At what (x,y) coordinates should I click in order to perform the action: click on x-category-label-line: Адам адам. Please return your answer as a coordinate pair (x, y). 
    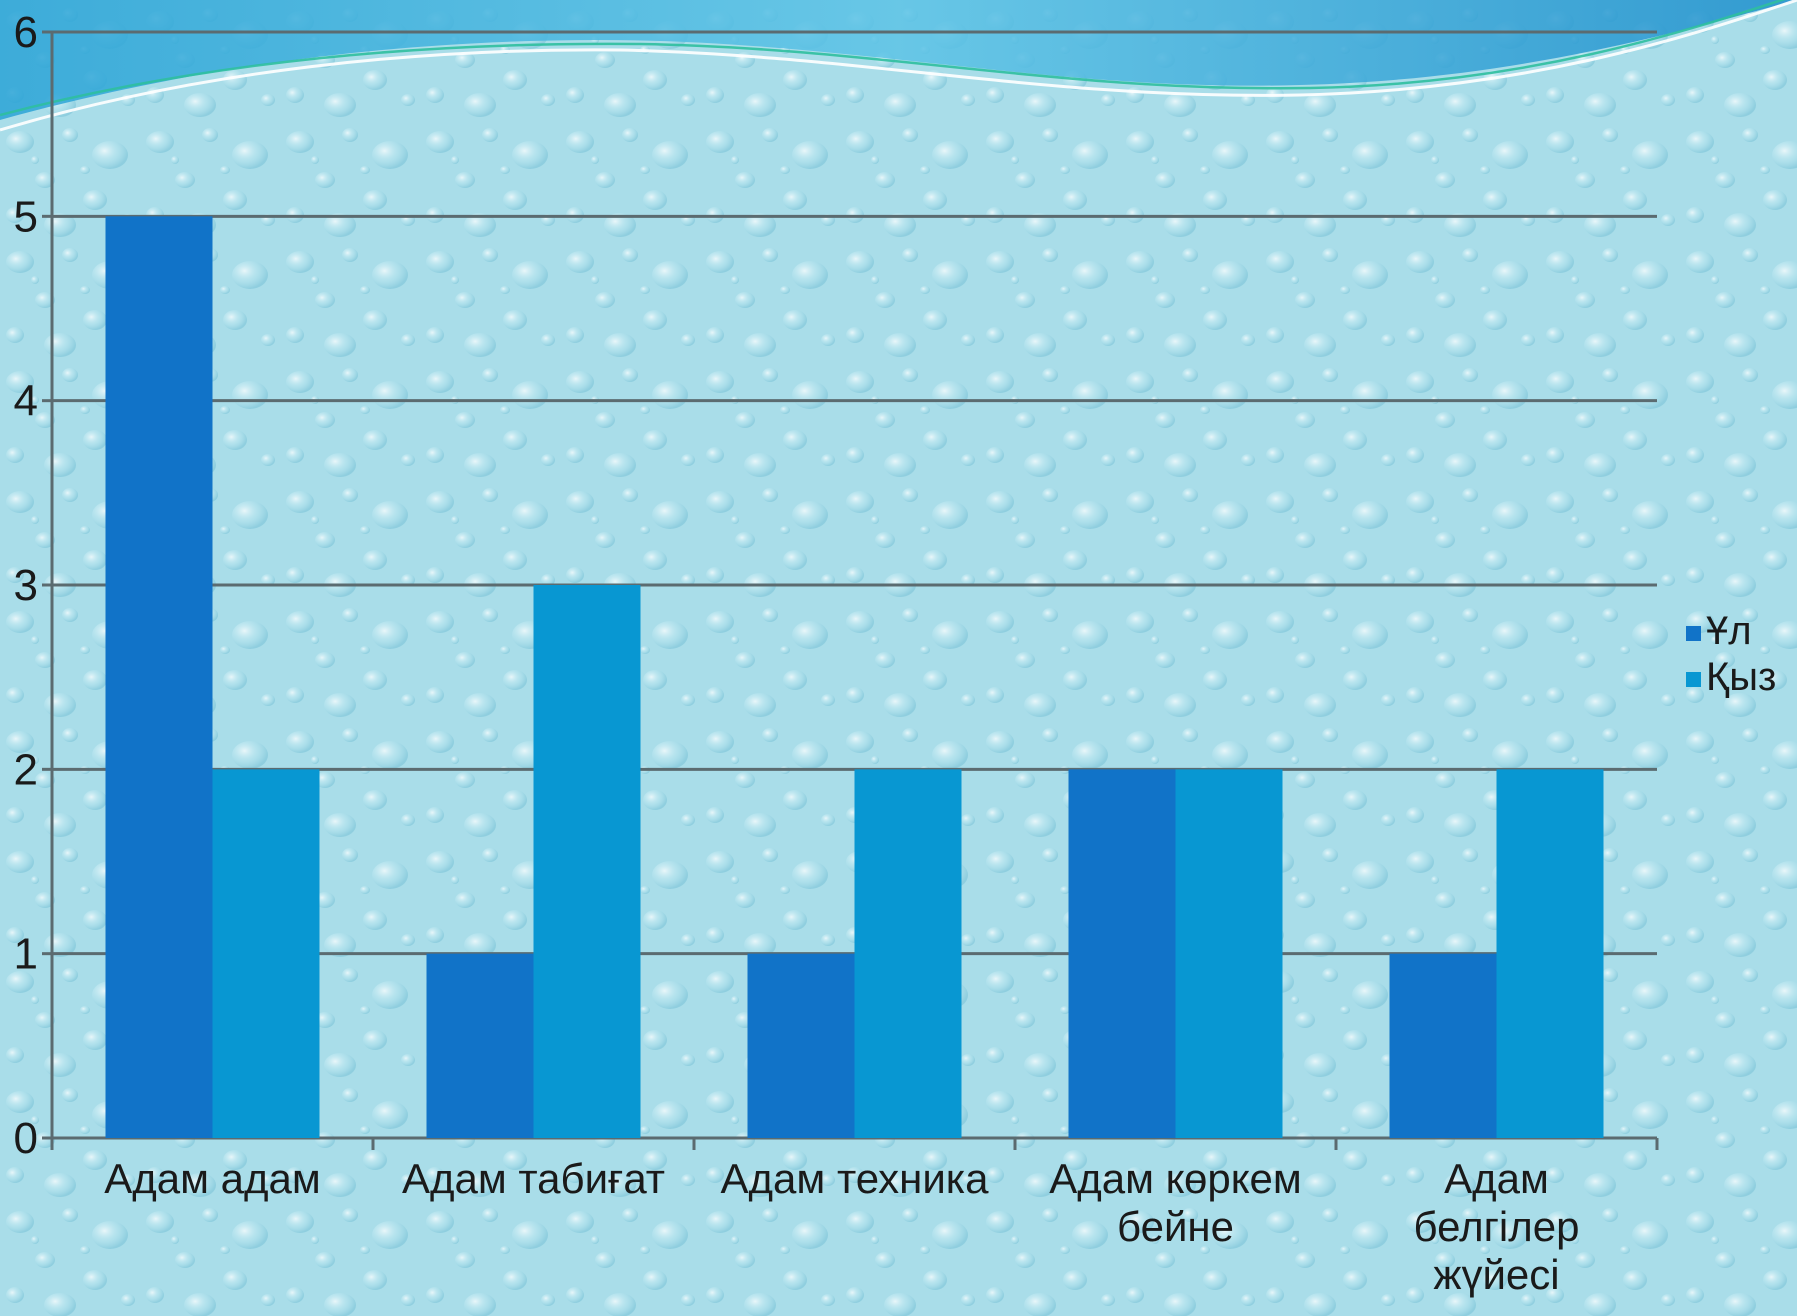
    Looking at the image, I should click on (212, 1178).